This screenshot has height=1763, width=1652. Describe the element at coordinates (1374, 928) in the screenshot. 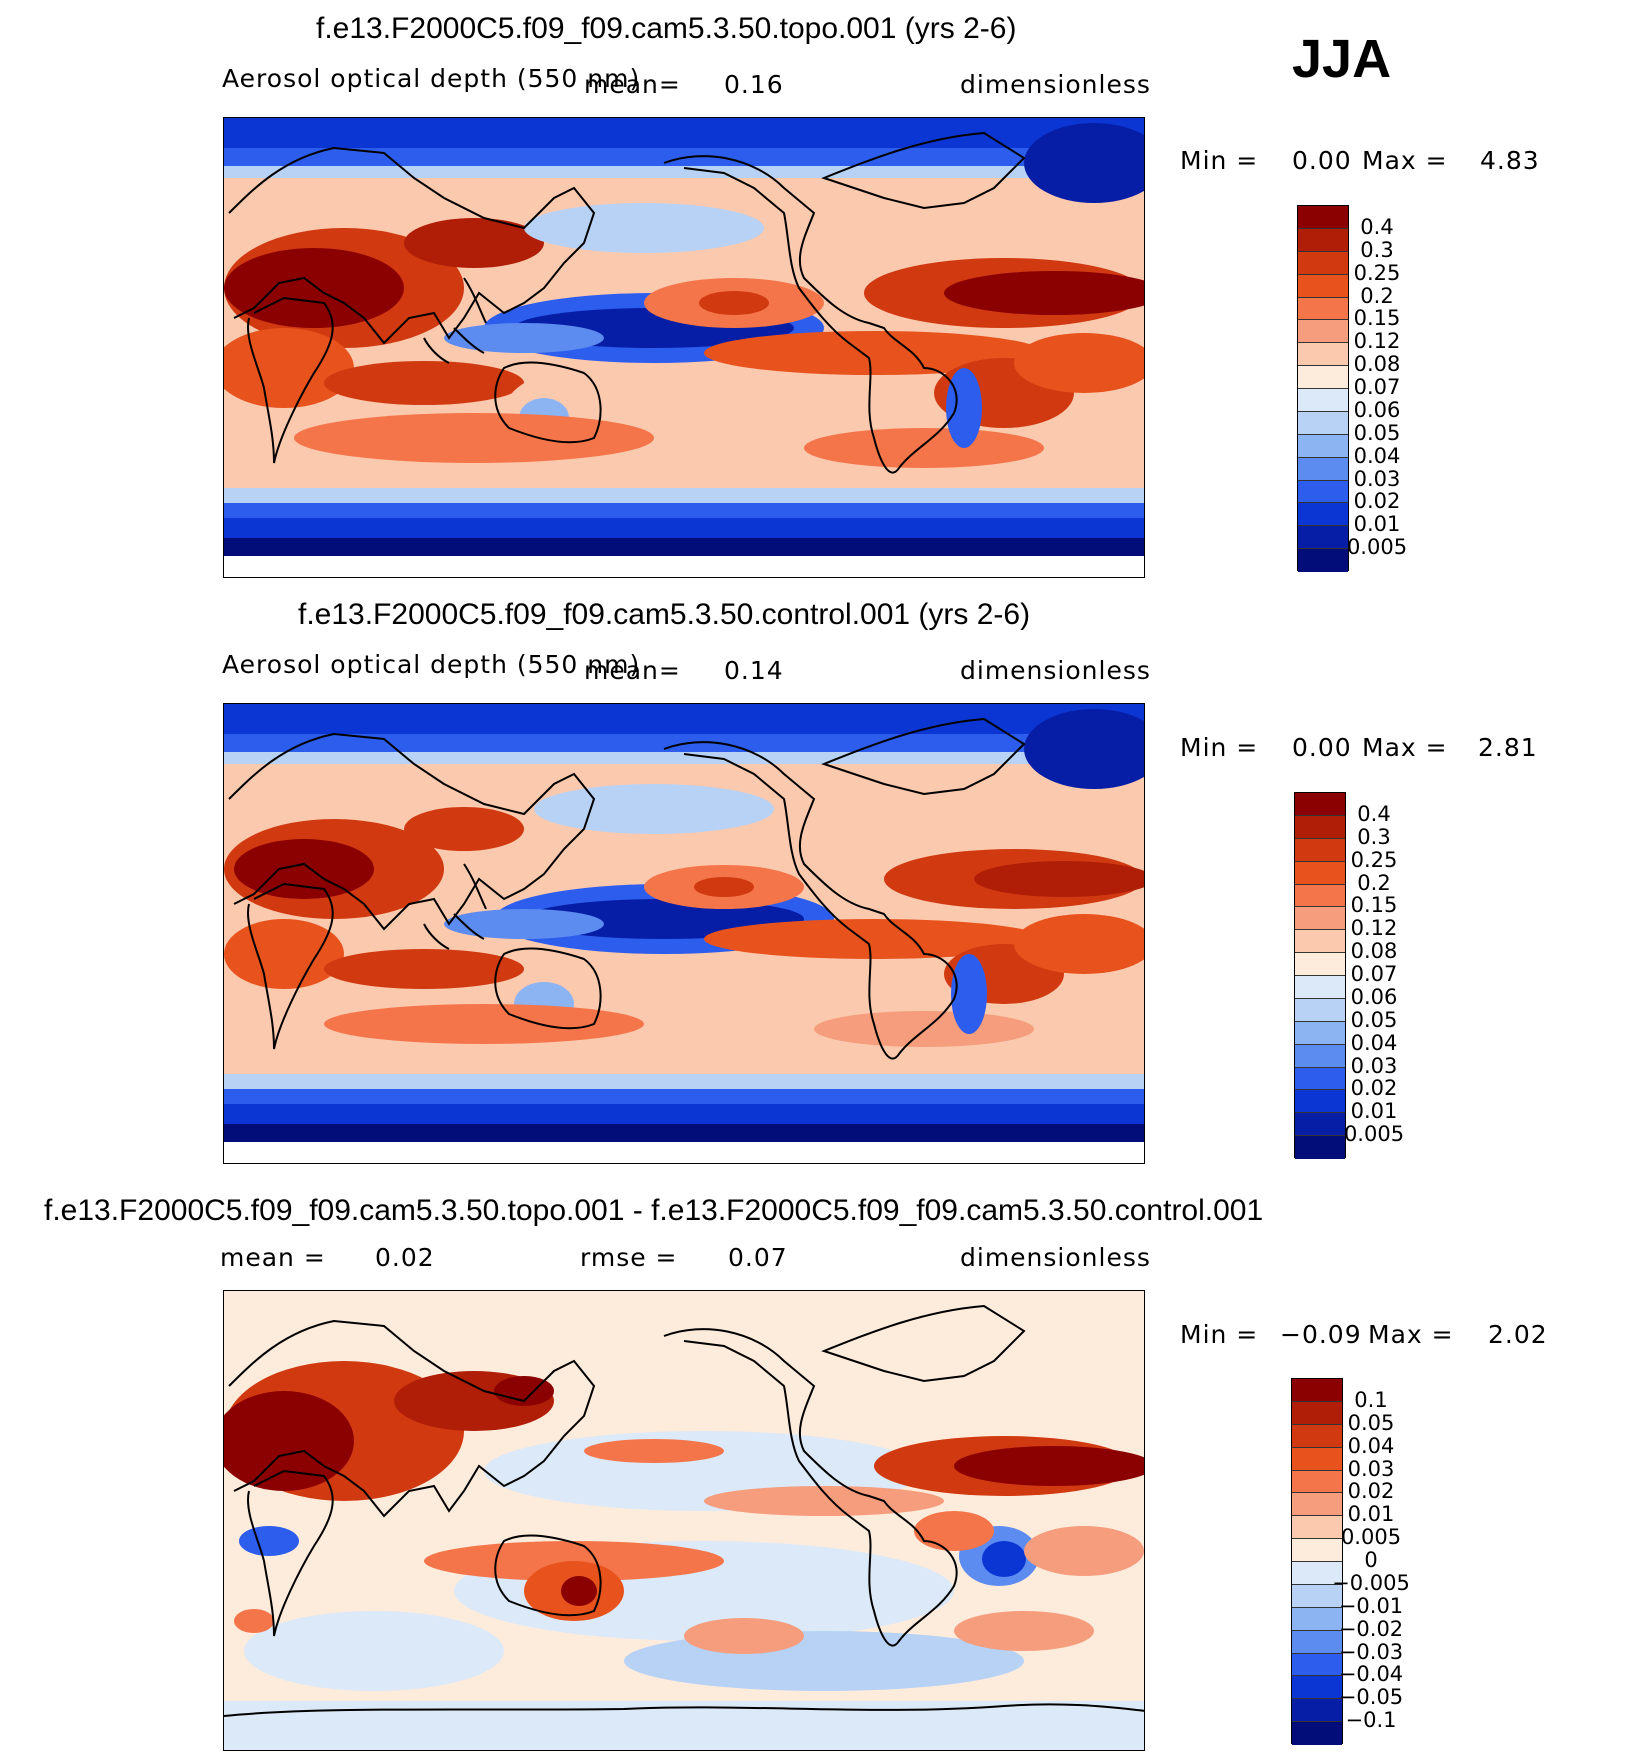

I see `colorbar-tick-label: 0.12` at that location.